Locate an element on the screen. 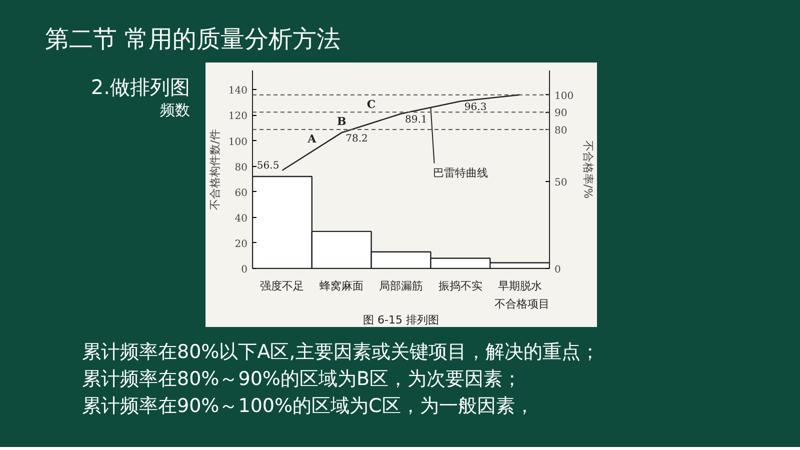  x-tick-label: 强度不足 is located at coordinates (282, 286).